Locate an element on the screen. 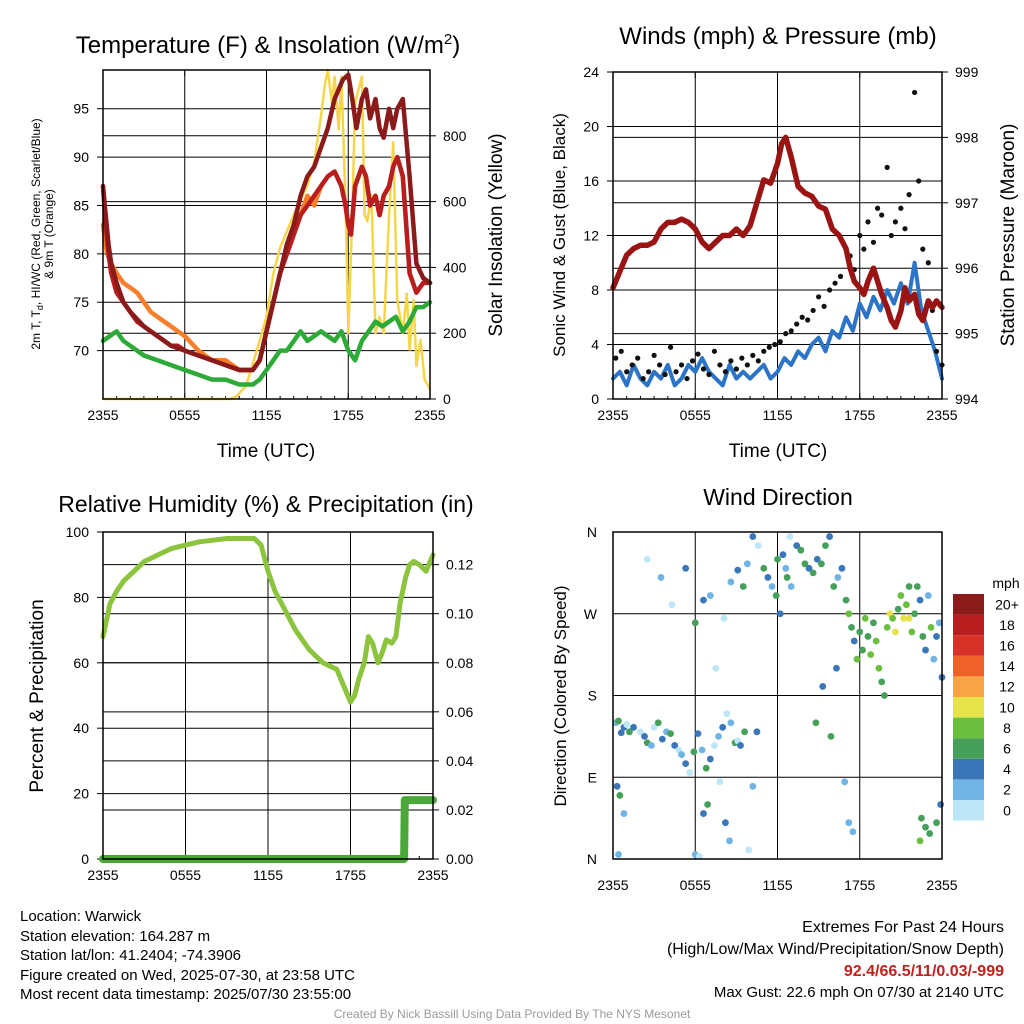 This screenshot has height=1024, width=1024. x-axis-label: Time (UTC) is located at coordinates (266, 451).